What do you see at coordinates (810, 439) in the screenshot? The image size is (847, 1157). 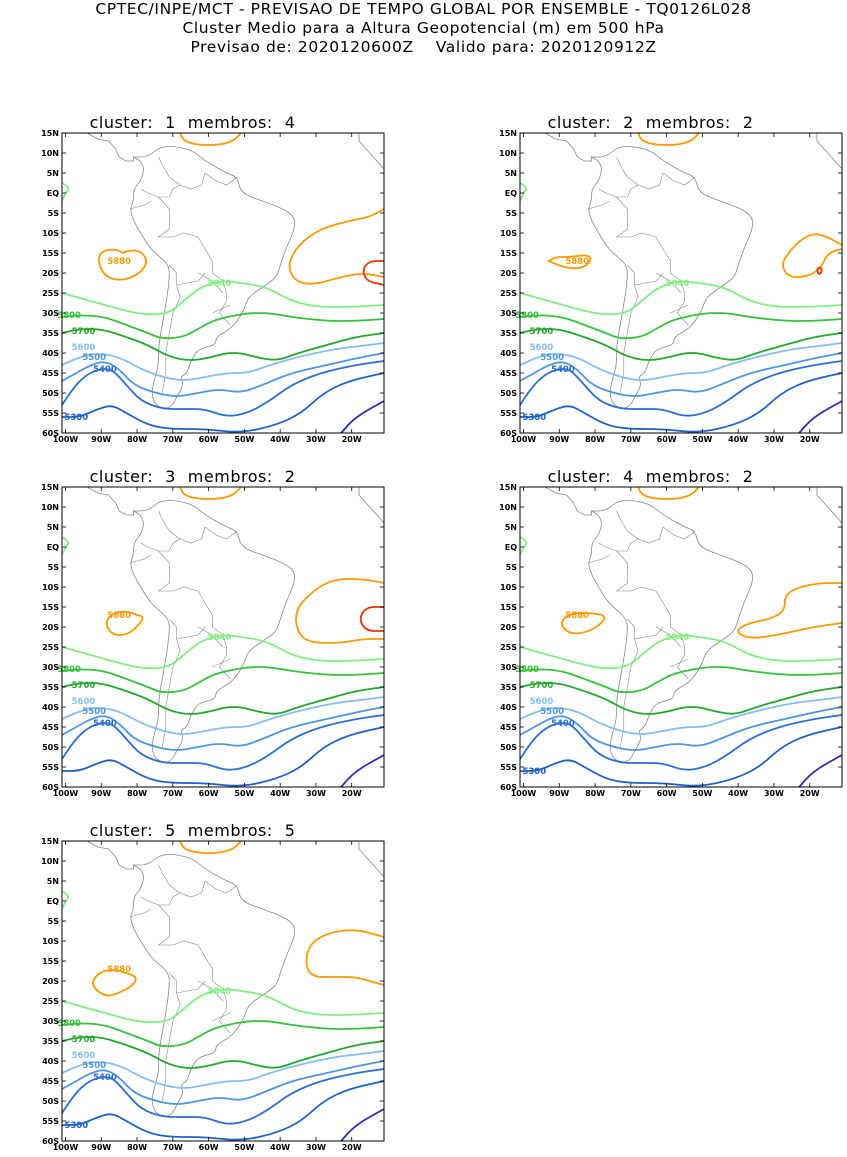 I see `lon-tick-label: 20W` at bounding box center [810, 439].